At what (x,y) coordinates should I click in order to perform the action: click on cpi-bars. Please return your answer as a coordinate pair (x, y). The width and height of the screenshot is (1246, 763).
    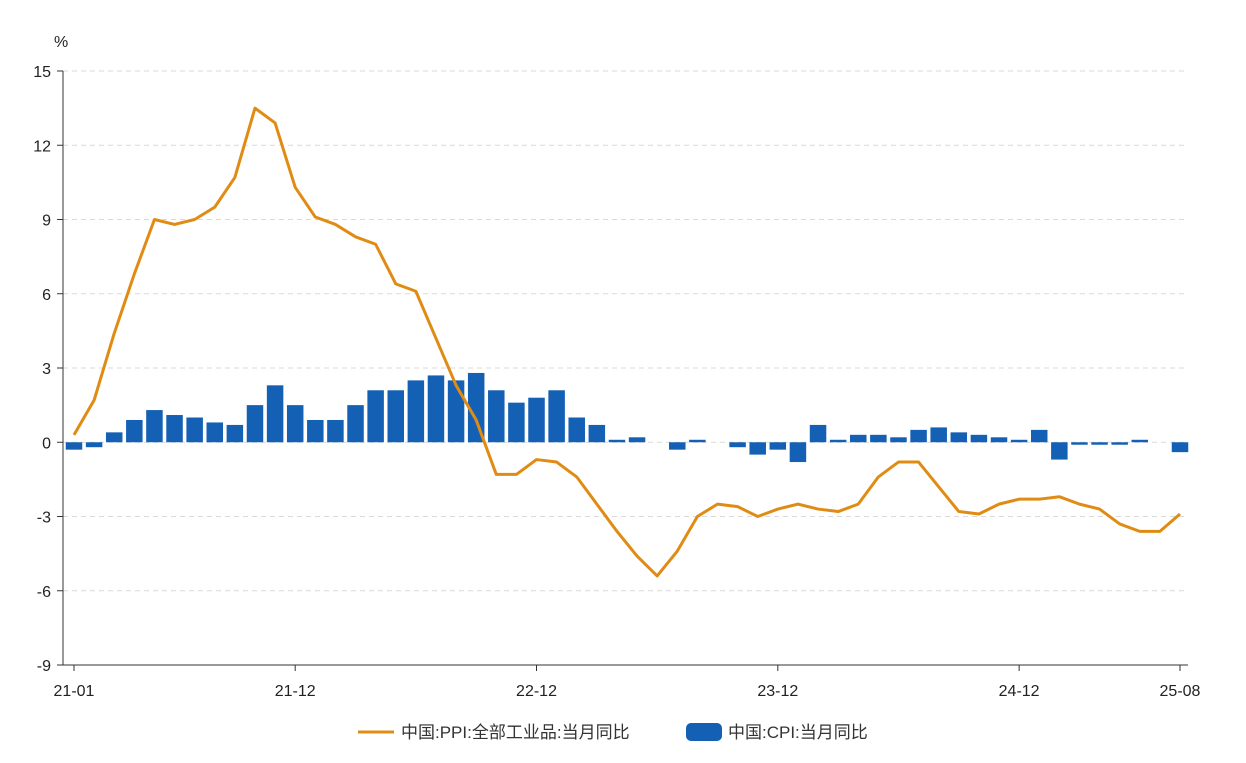
    Looking at the image, I should click on (627, 417).